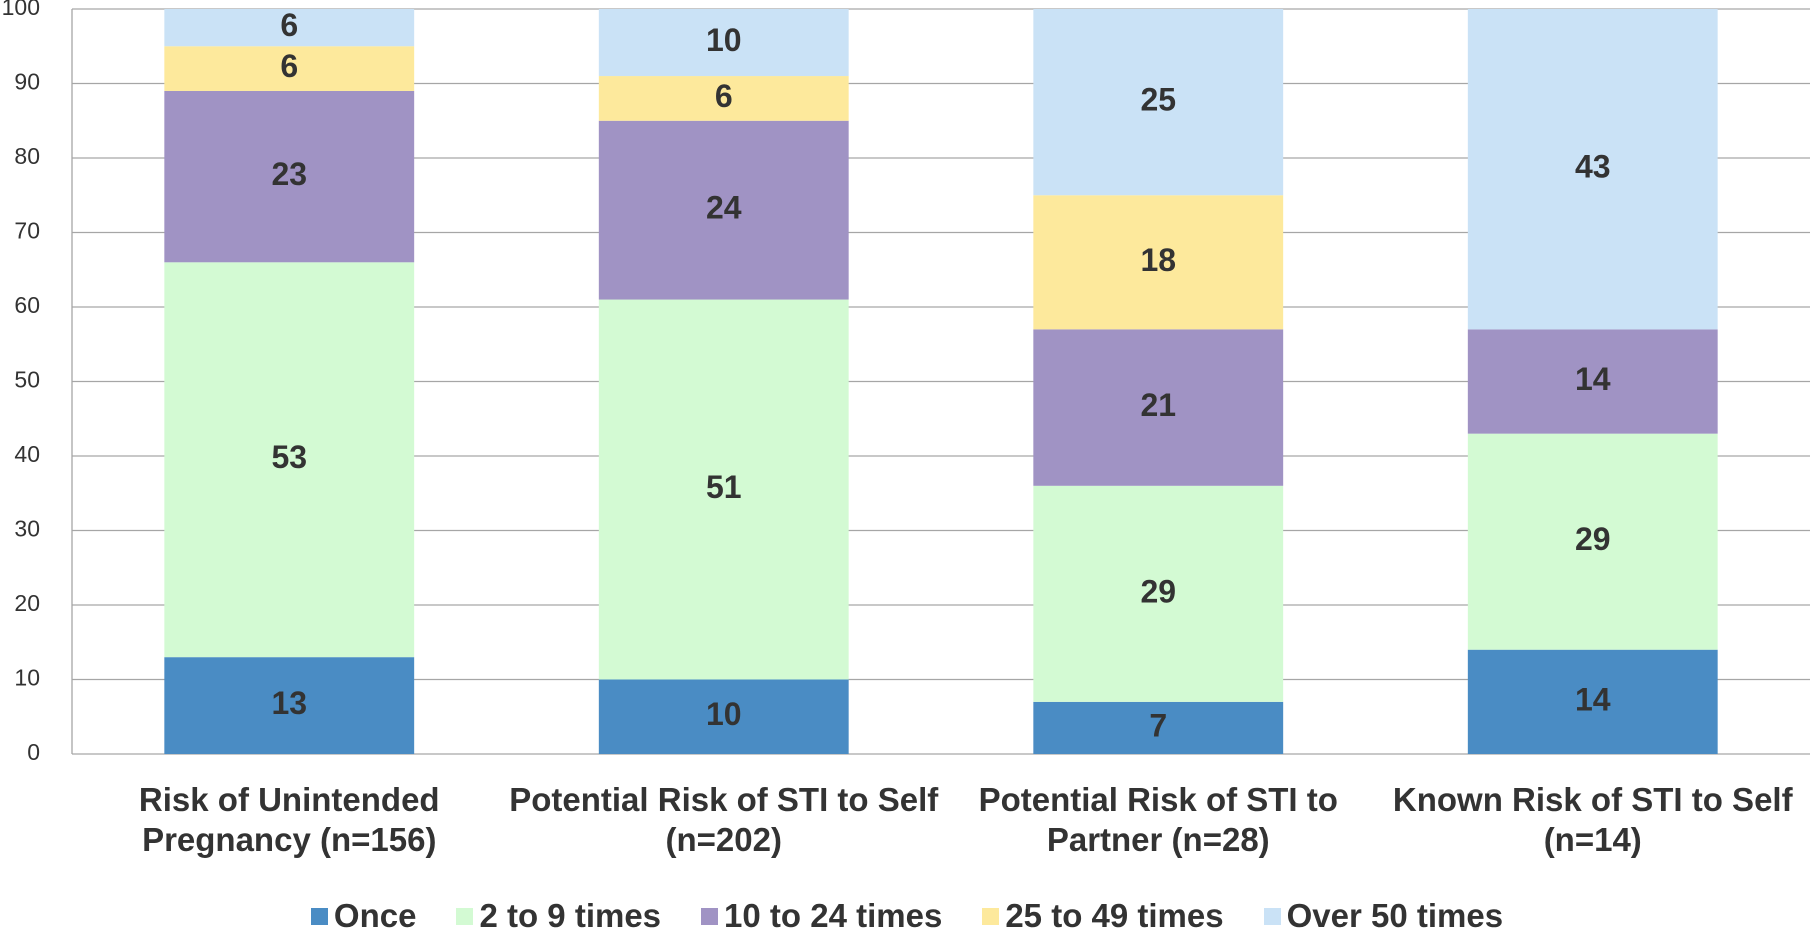 This screenshot has height=940, width=1814. Describe the element at coordinates (1593, 167) in the screenshot. I see `value-label: 43` at that location.